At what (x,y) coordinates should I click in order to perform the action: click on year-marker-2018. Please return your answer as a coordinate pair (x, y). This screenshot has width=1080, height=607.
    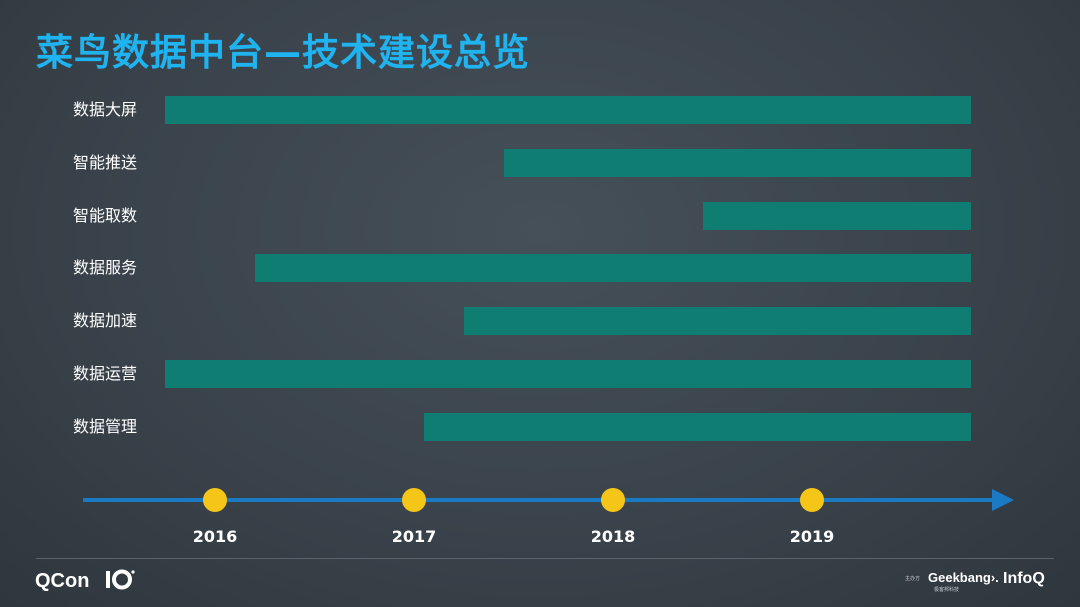
    Looking at the image, I should click on (613, 500).